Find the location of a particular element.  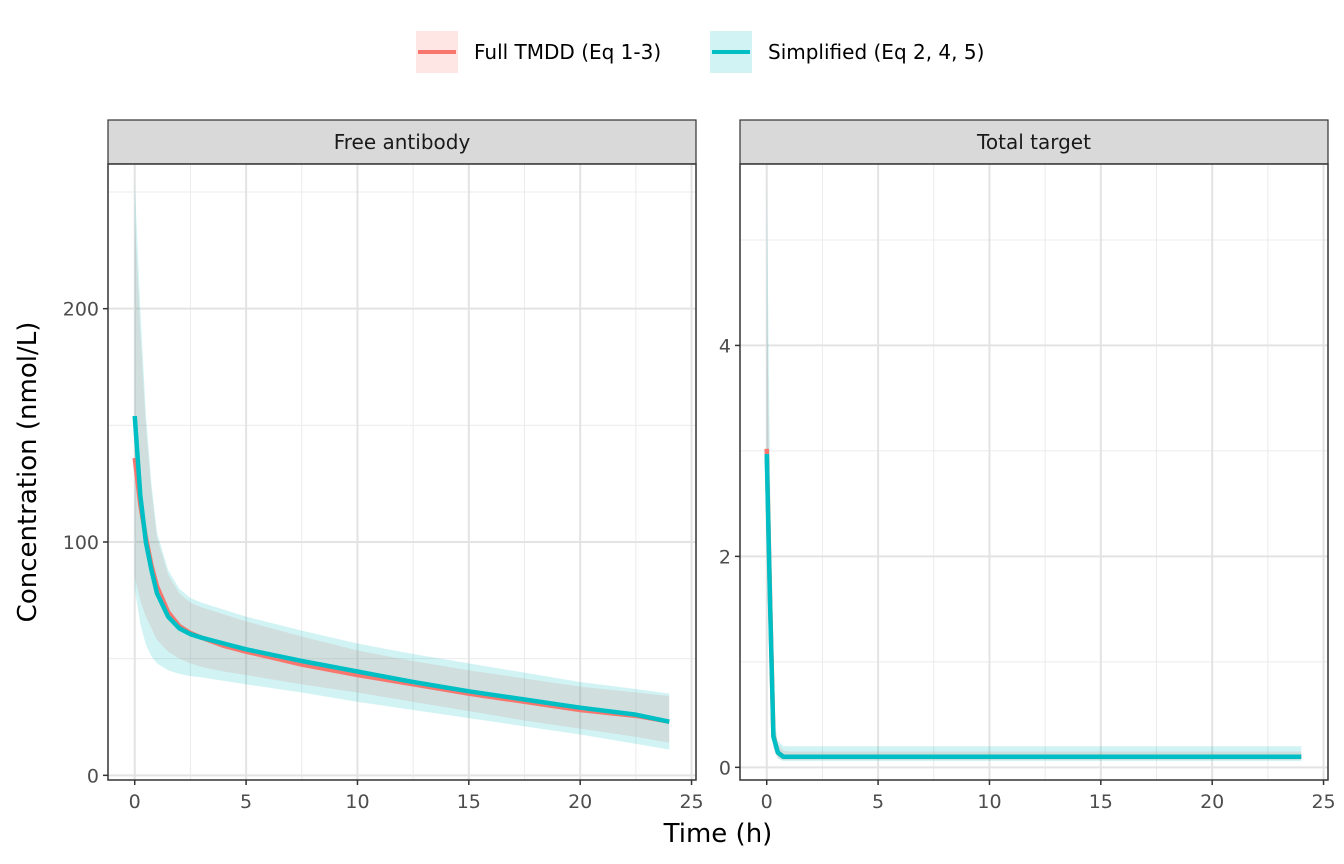

legend-label-full-tmdd: Full TMDD (Eq 1-3) is located at coordinates (567, 52).